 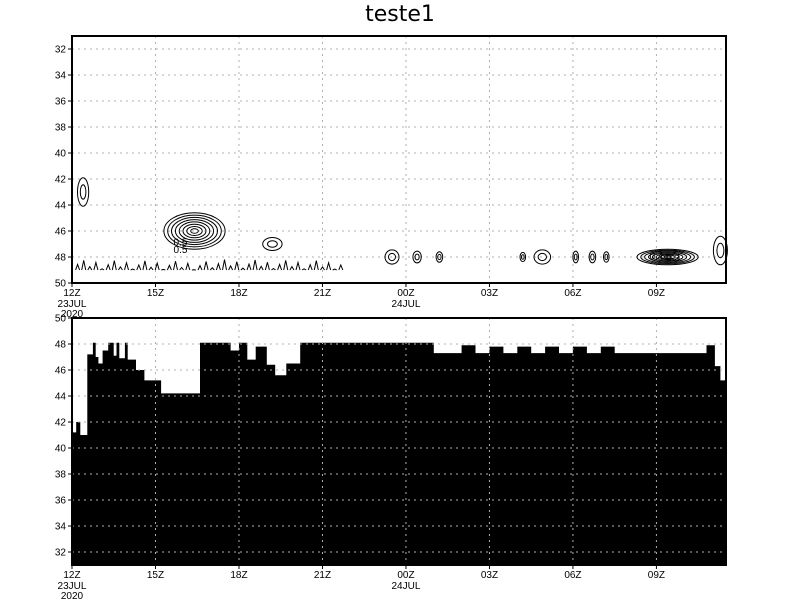 I want to click on y-tick-label: 44, so click(x=61, y=206).